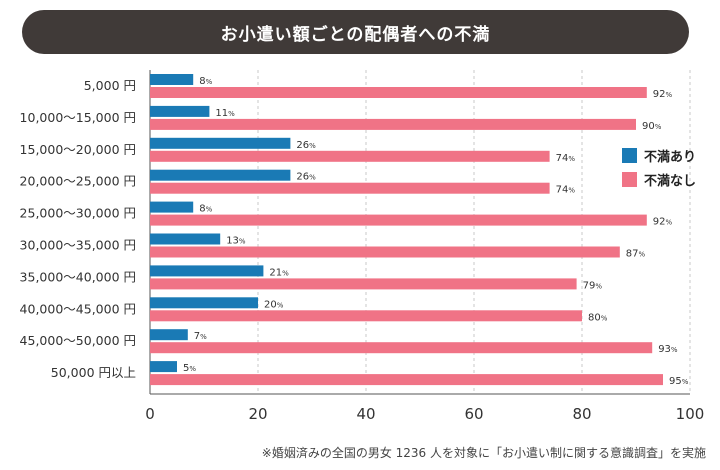 This screenshot has height=470, width=720. What do you see at coordinates (189, 368) in the screenshot?
I see `bar-value-label: 5%` at bounding box center [189, 368].